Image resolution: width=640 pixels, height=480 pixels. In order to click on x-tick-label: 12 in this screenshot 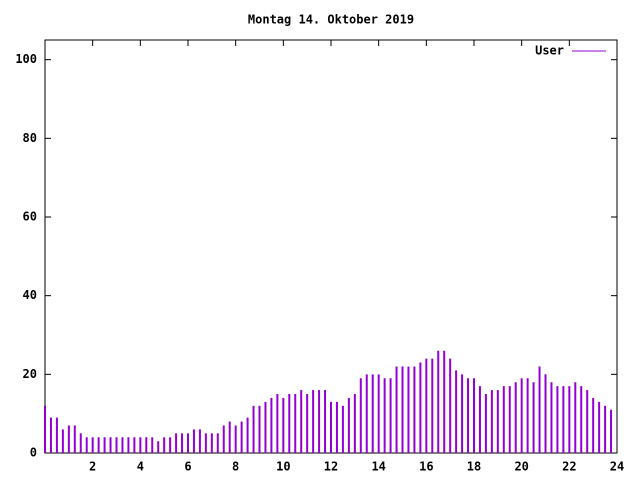, I will do `click(331, 467)`.